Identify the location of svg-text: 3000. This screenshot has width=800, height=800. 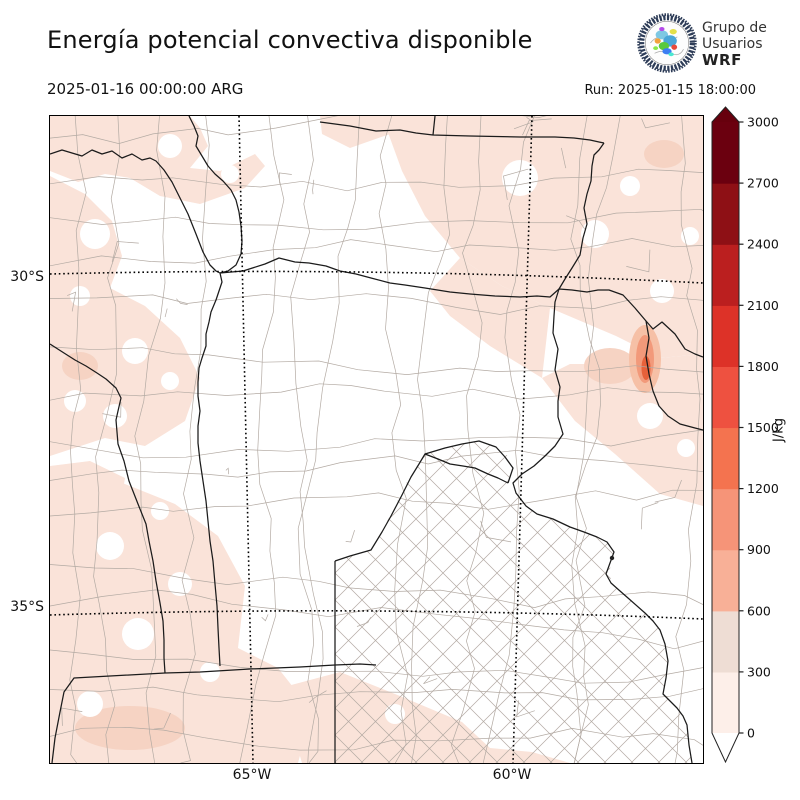
(763, 122).